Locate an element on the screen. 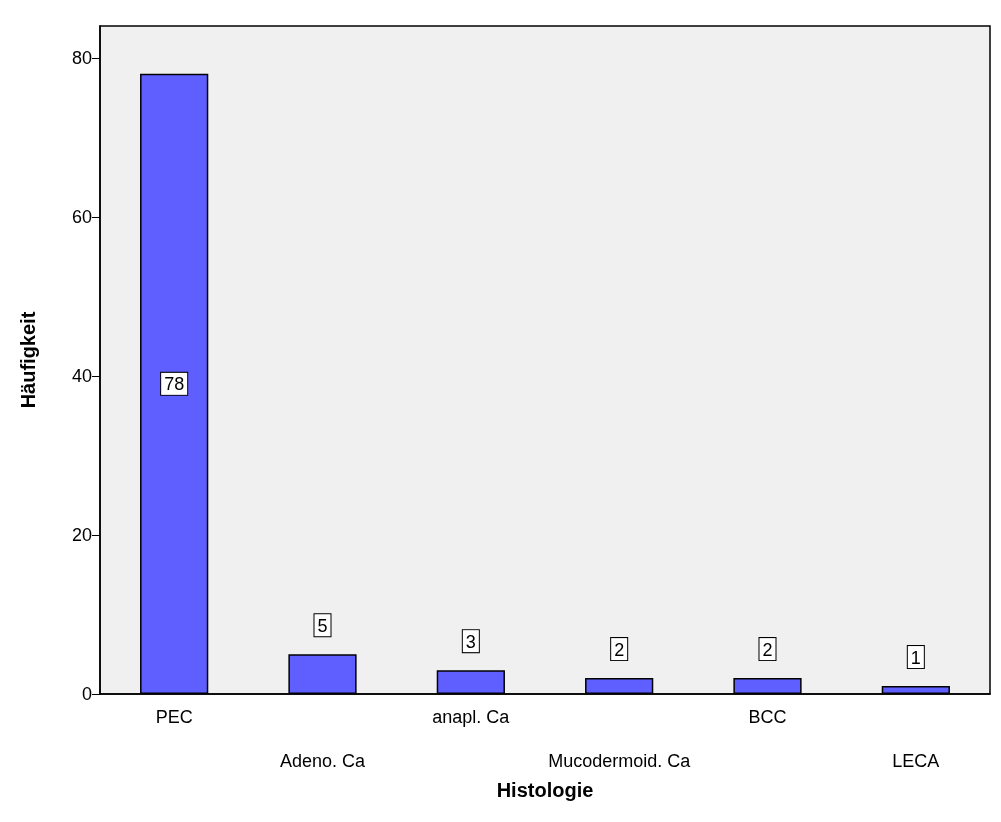 The width and height of the screenshot is (1001, 822). y-tick-label: 80 is located at coordinates (81, 57).